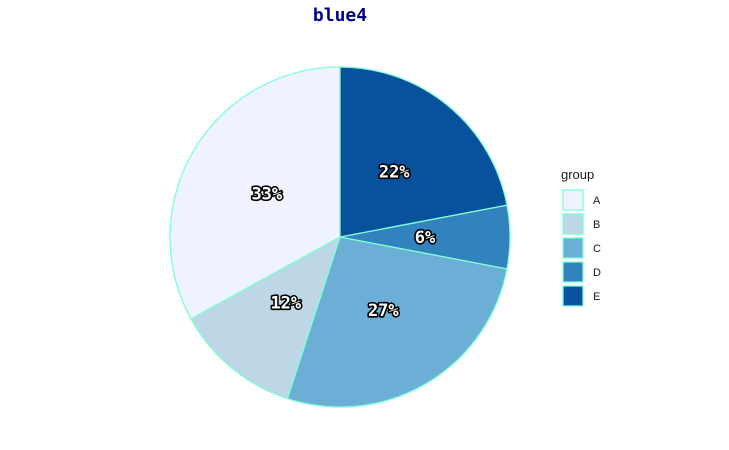  What do you see at coordinates (394, 173) in the screenshot?
I see `slice-label-e: 22%` at bounding box center [394, 173].